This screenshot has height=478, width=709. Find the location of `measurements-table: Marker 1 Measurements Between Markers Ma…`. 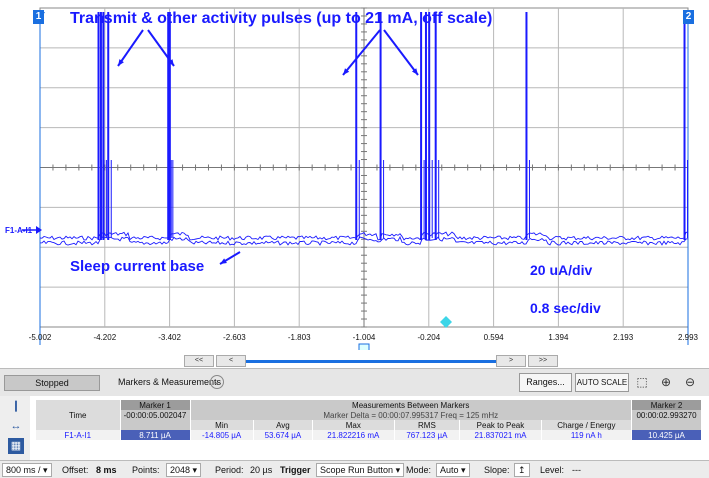

measurements-table: Marker 1 Measurements Between Markers Ma… is located at coordinates (369, 420).